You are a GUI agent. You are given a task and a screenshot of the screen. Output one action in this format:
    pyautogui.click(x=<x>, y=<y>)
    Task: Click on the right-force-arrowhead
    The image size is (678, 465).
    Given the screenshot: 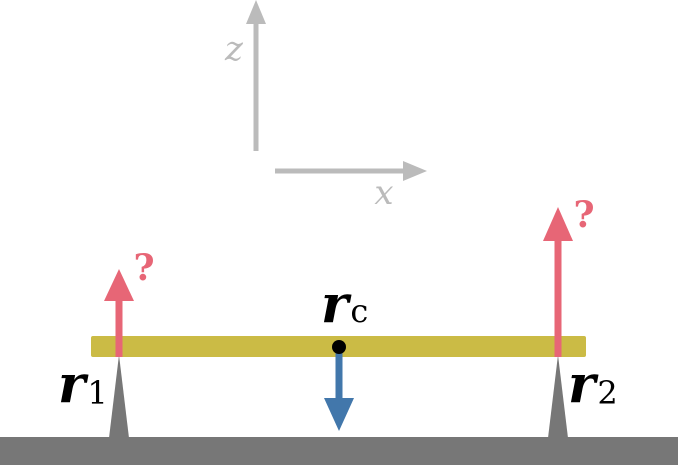 What is the action you would take?
    pyautogui.click(x=558, y=224)
    